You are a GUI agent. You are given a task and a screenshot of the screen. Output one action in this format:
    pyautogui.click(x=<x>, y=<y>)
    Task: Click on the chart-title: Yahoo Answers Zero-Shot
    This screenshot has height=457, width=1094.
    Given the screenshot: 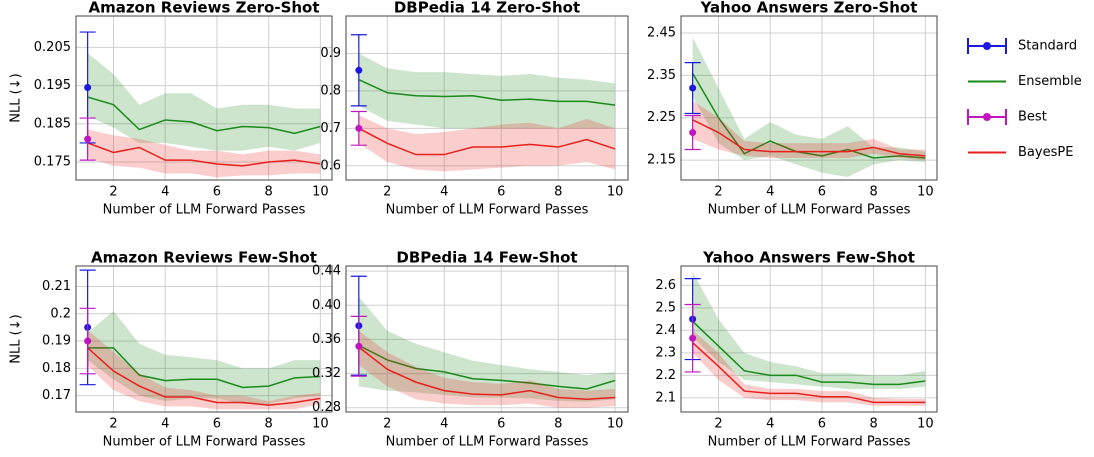 What is the action you would take?
    pyautogui.click(x=809, y=8)
    